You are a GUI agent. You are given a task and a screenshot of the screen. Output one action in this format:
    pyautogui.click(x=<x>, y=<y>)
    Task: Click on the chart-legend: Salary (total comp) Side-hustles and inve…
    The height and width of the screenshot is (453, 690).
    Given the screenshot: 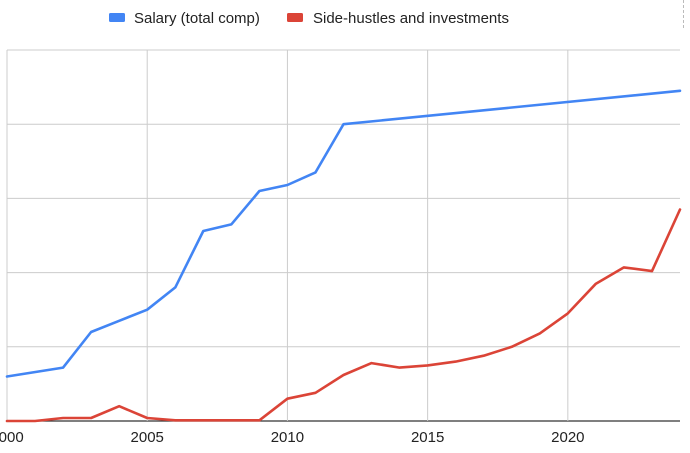 What is the action you would take?
    pyautogui.click(x=309, y=18)
    